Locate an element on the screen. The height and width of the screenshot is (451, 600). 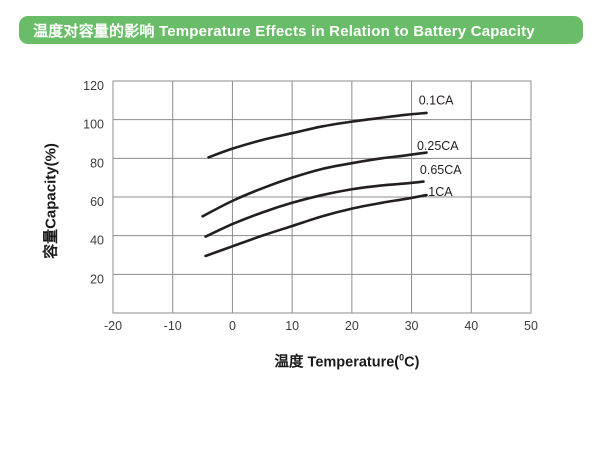
x-tick-label-40: 40 is located at coordinates (471, 326).